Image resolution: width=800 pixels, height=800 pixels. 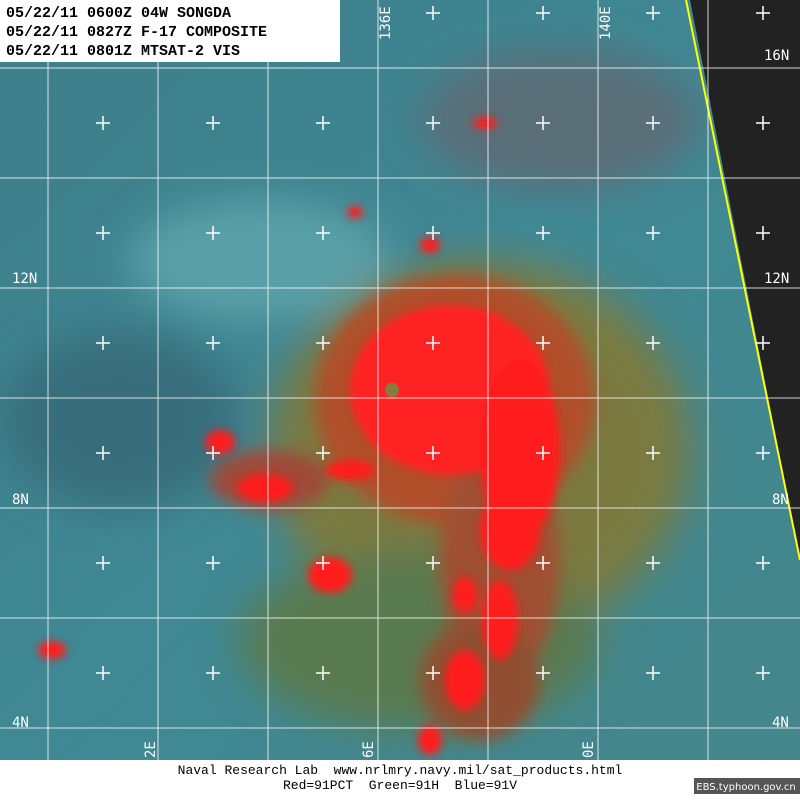 I want to click on lat-label: 16N, so click(x=776, y=56).